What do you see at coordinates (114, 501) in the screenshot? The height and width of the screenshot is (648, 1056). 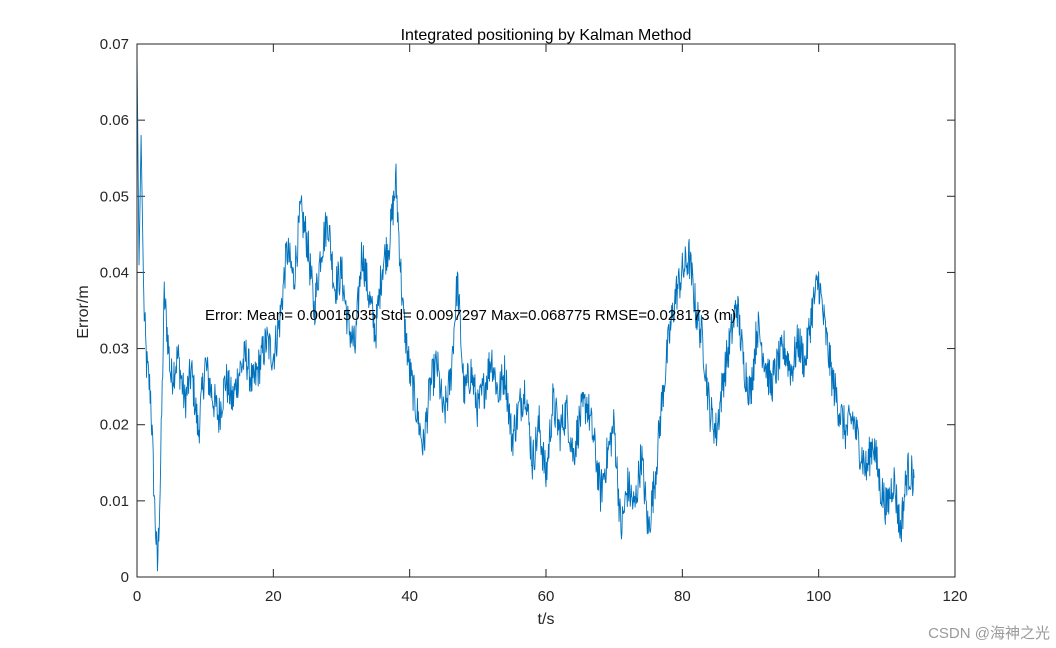 I see `y-tick-label: 0.01` at bounding box center [114, 501].